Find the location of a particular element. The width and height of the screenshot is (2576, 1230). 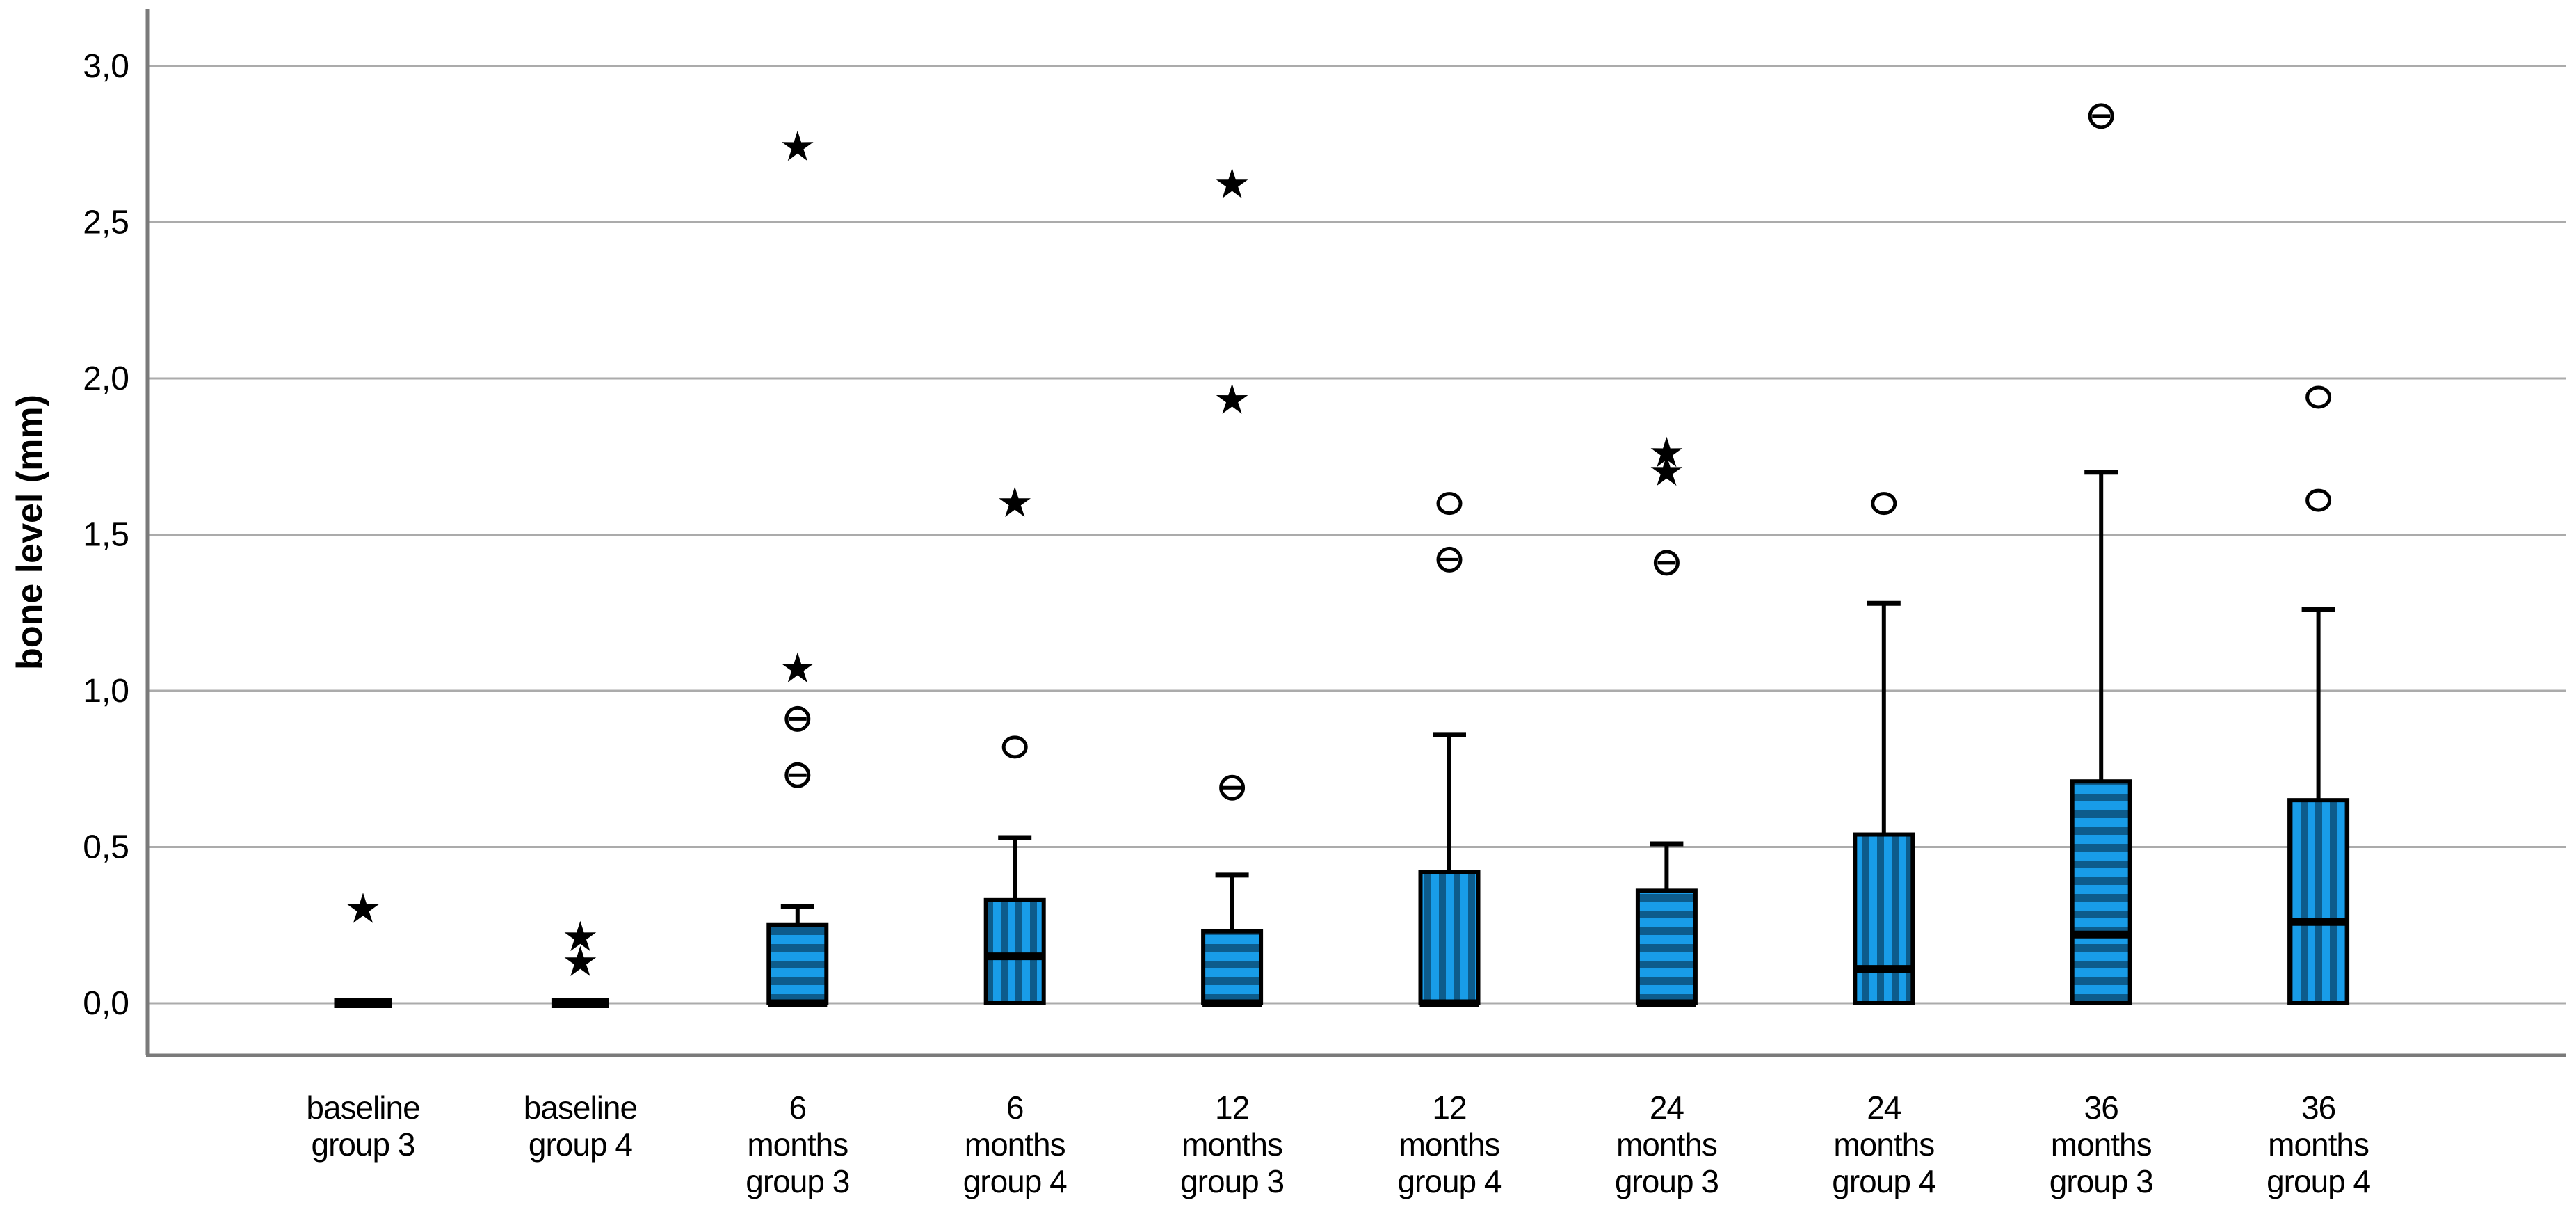

y-tick-label-2,0: 2,0 is located at coordinates (106, 378).